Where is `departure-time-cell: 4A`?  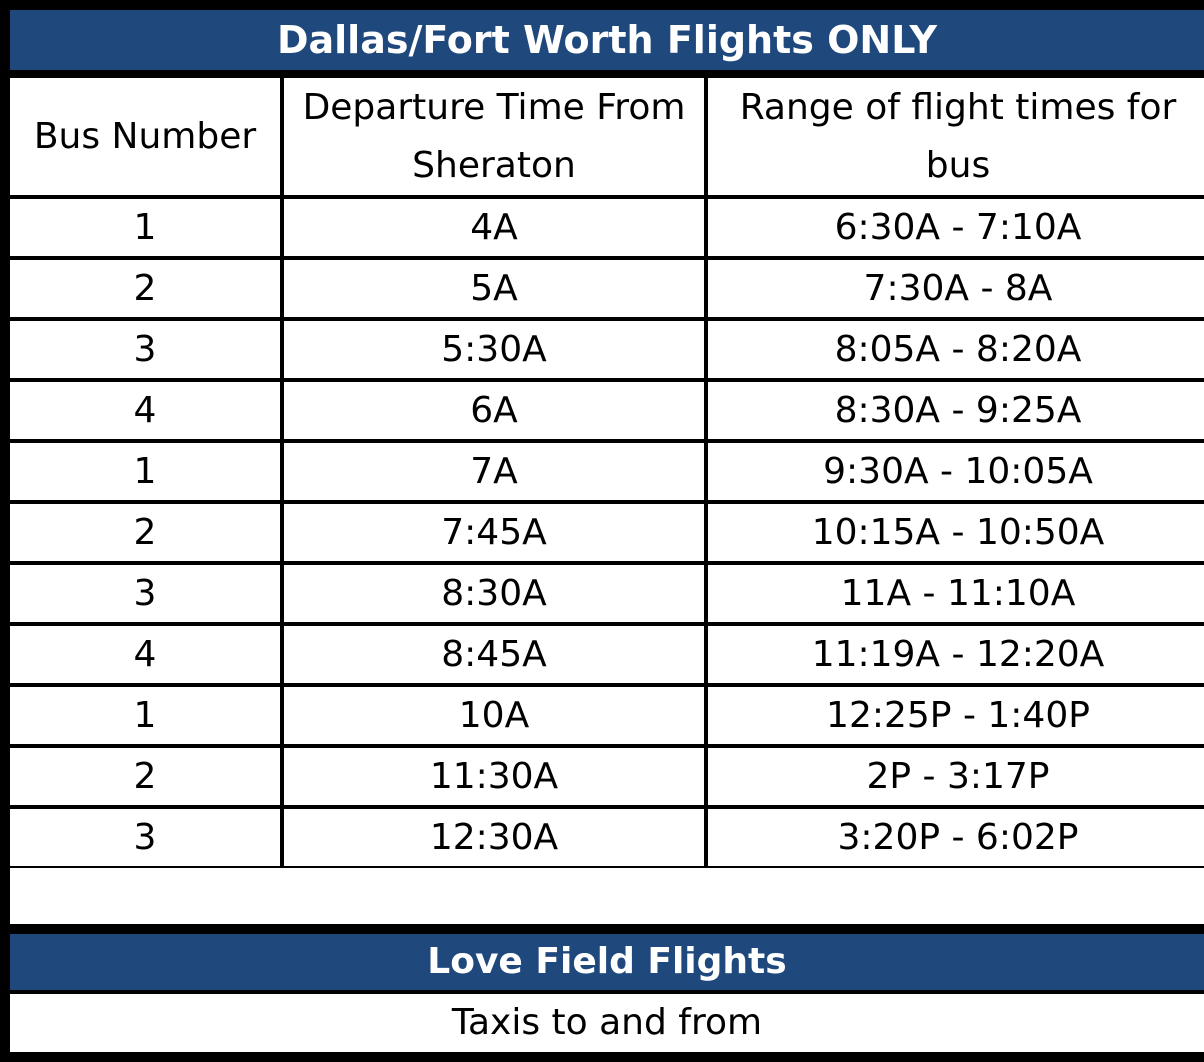
departure-time-cell: 4A is located at coordinates (494, 227).